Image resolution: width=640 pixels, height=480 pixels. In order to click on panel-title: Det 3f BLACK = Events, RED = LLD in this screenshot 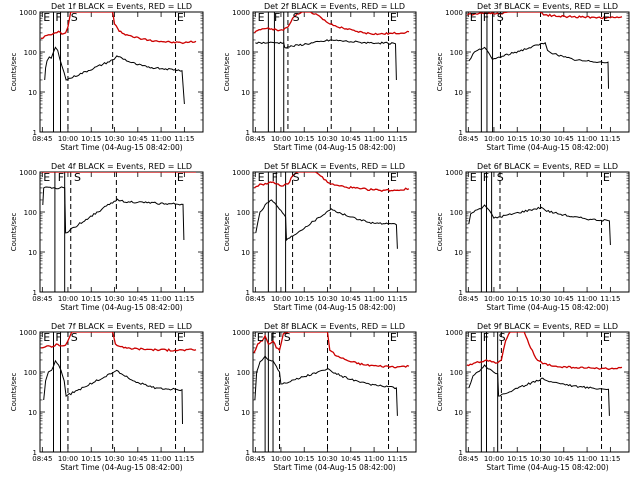, I will do `click(547, 6)`.